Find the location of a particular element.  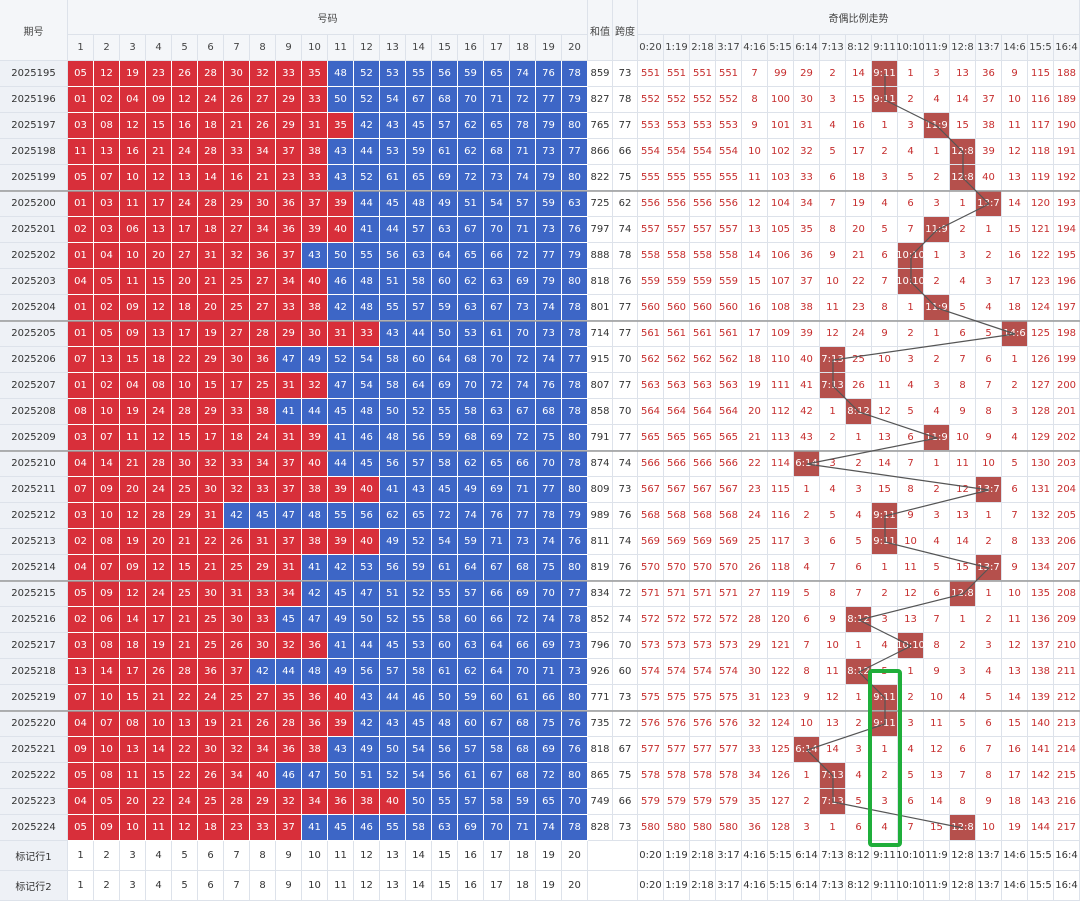

miss-count: 557 is located at coordinates (651, 230).